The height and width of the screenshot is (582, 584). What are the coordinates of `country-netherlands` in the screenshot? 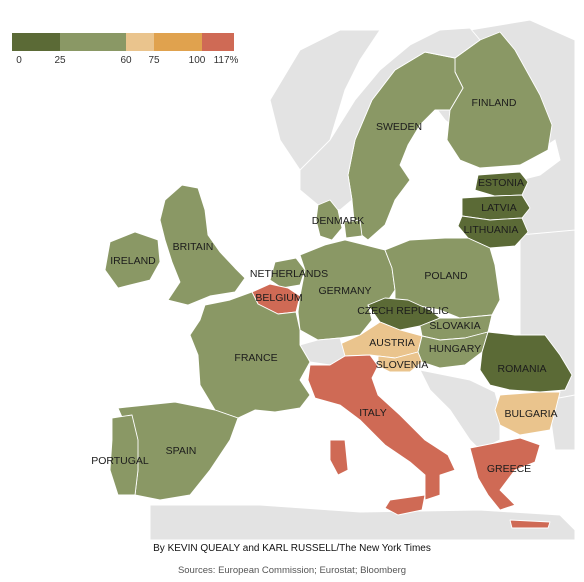 It's located at (287, 273).